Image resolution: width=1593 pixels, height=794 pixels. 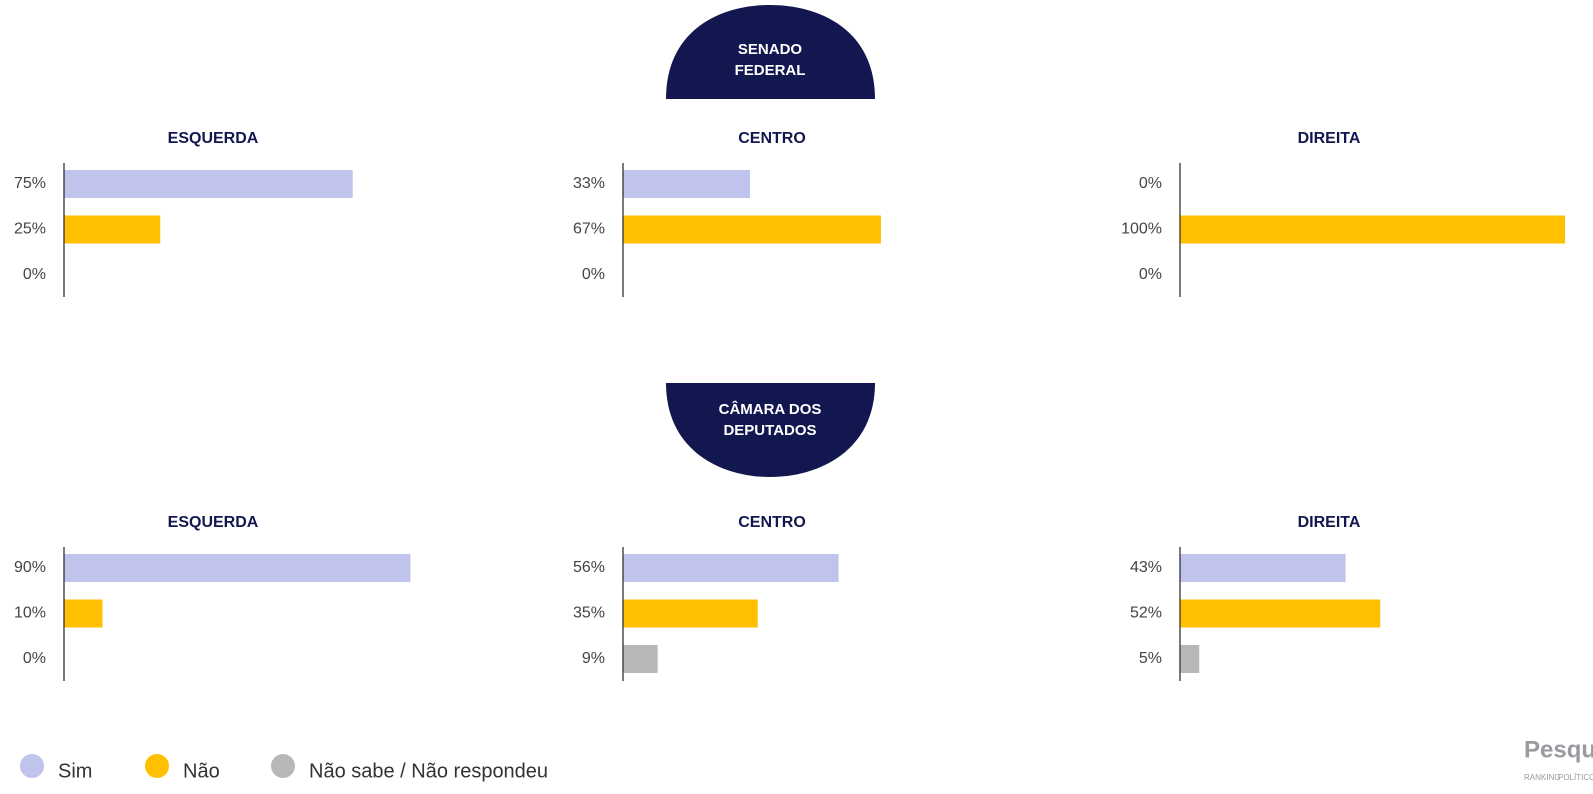 I want to click on section-title: SENADO, so click(x=770, y=49).